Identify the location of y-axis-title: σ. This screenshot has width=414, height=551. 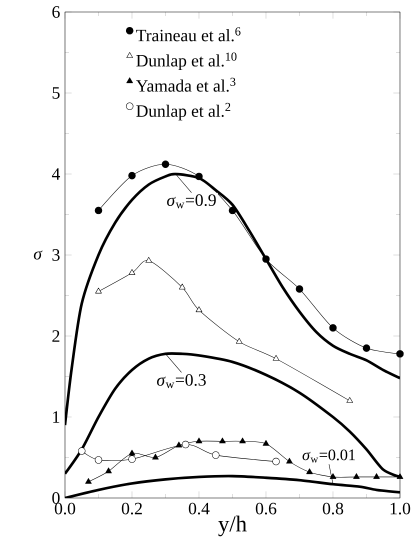
(38, 255).